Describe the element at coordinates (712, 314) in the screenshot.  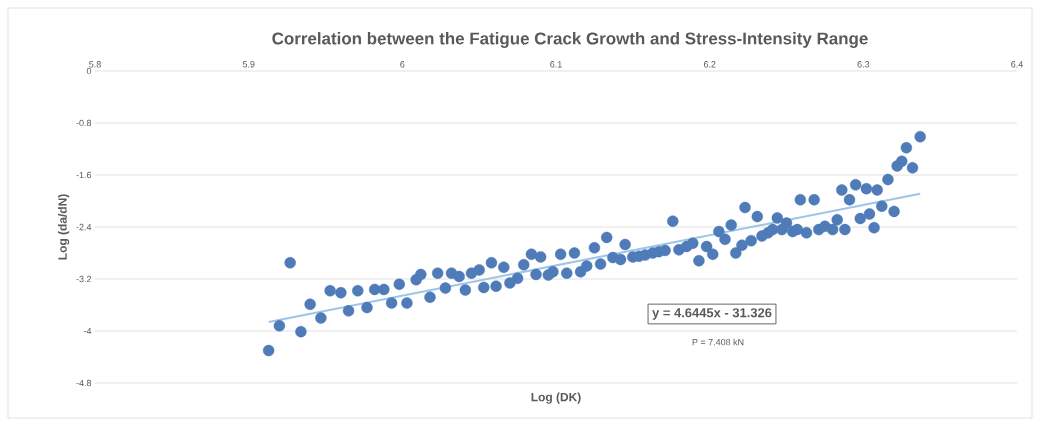
I see `annotation: y = 4.6445x - 31.326` at that location.